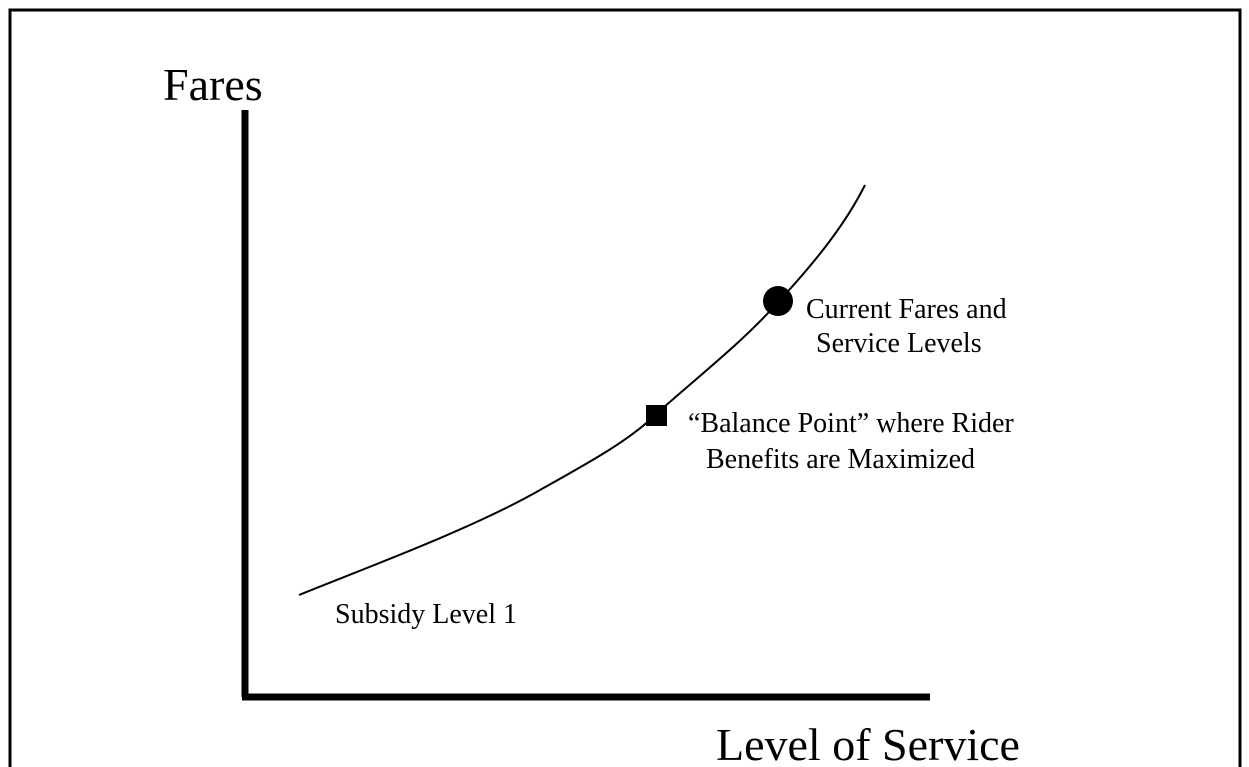 The image size is (1249, 767). I want to click on point-label: “Balance Point” where Rider, so click(851, 423).